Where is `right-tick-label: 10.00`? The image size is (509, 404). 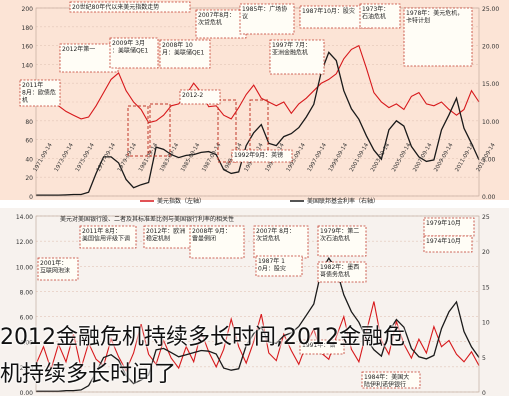 right-tick-label: 10.00 is located at coordinates (490, 122).